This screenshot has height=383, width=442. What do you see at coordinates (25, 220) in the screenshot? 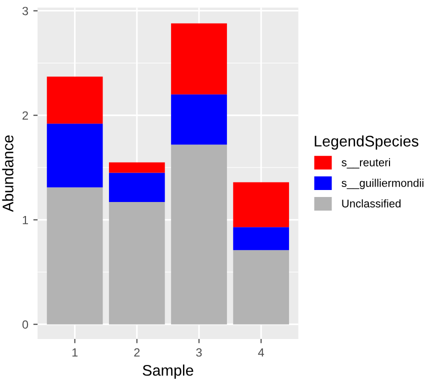
I see `y-tick-label: 1` at bounding box center [25, 220].